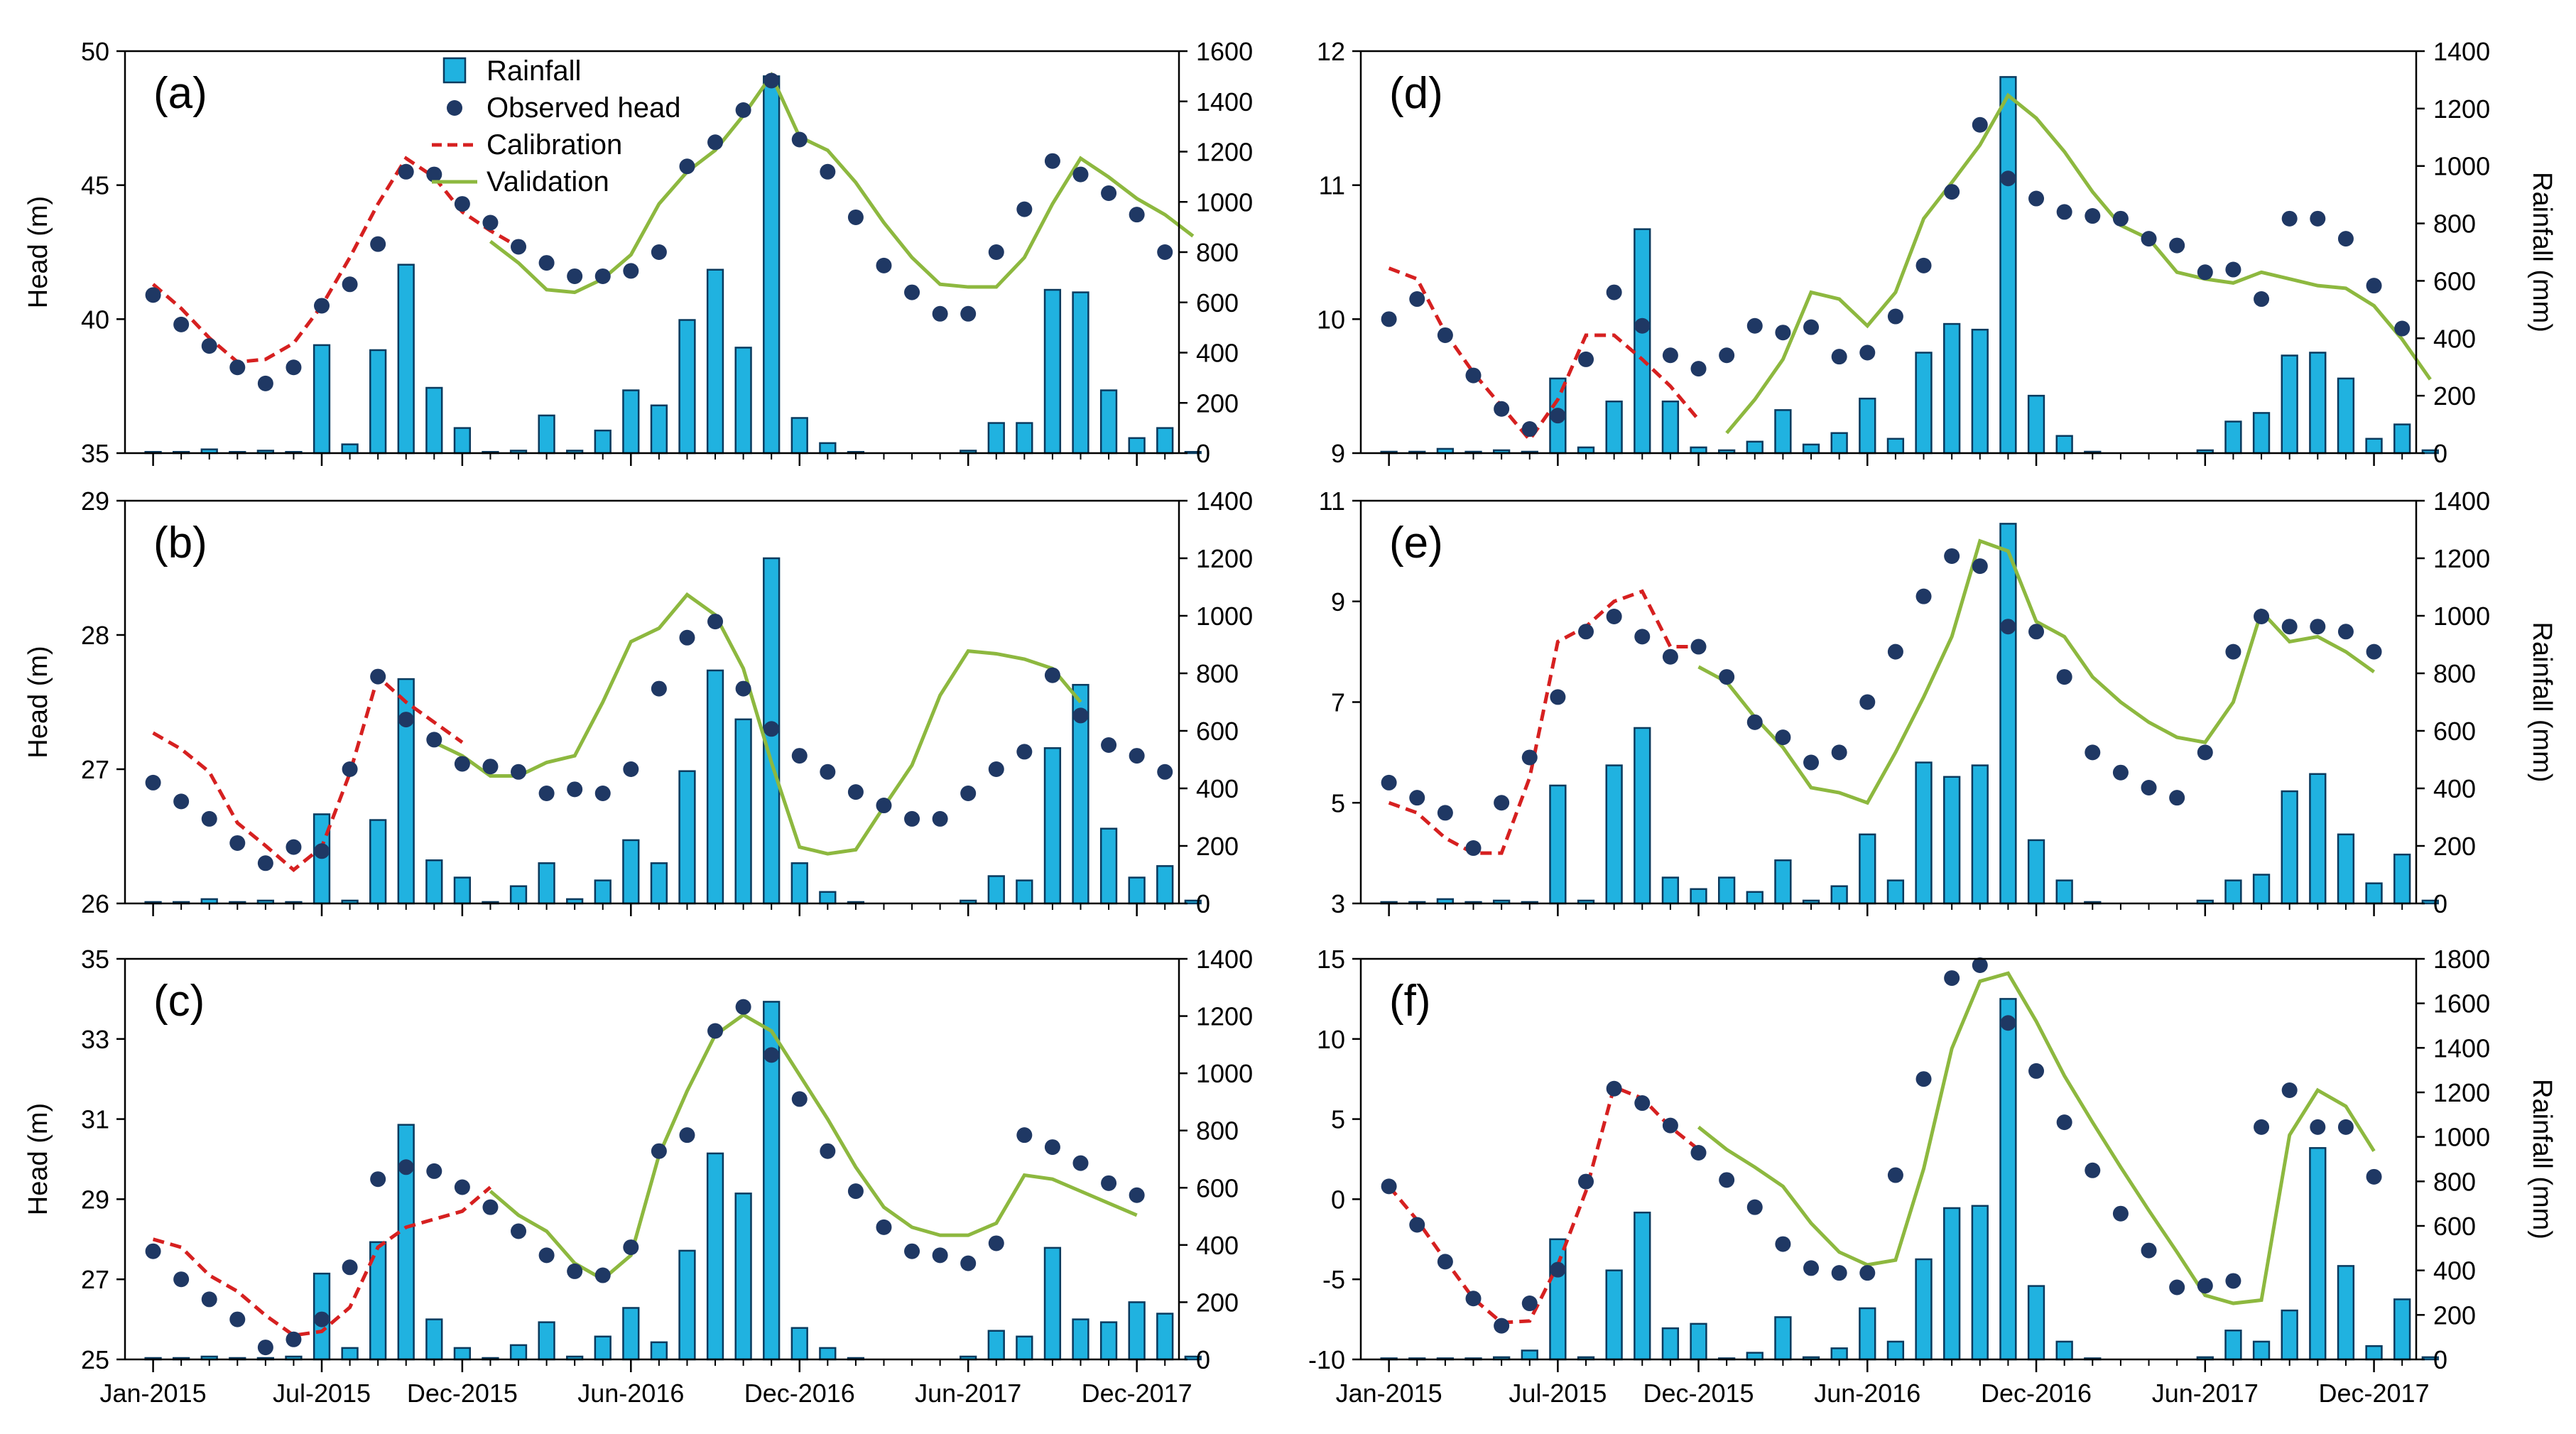 Image resolution: width=2576 pixels, height=1434 pixels. What do you see at coordinates (2542, 703) in the screenshot?
I see `y2-axis-label: Rainfall (mm)` at bounding box center [2542, 703].